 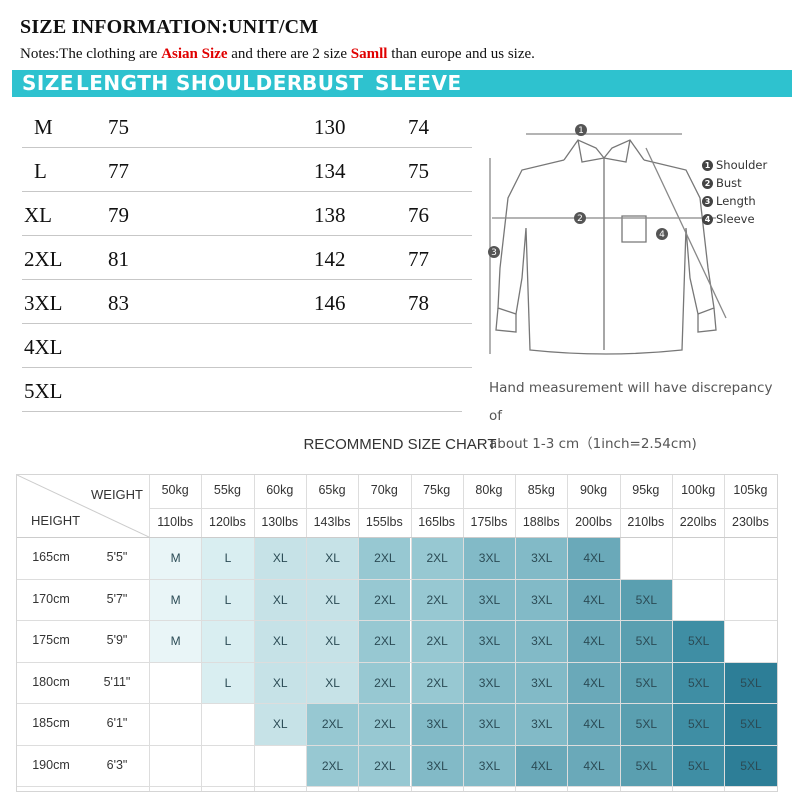 I want to click on header-sleeve: SLEEVE, so click(x=418, y=83).